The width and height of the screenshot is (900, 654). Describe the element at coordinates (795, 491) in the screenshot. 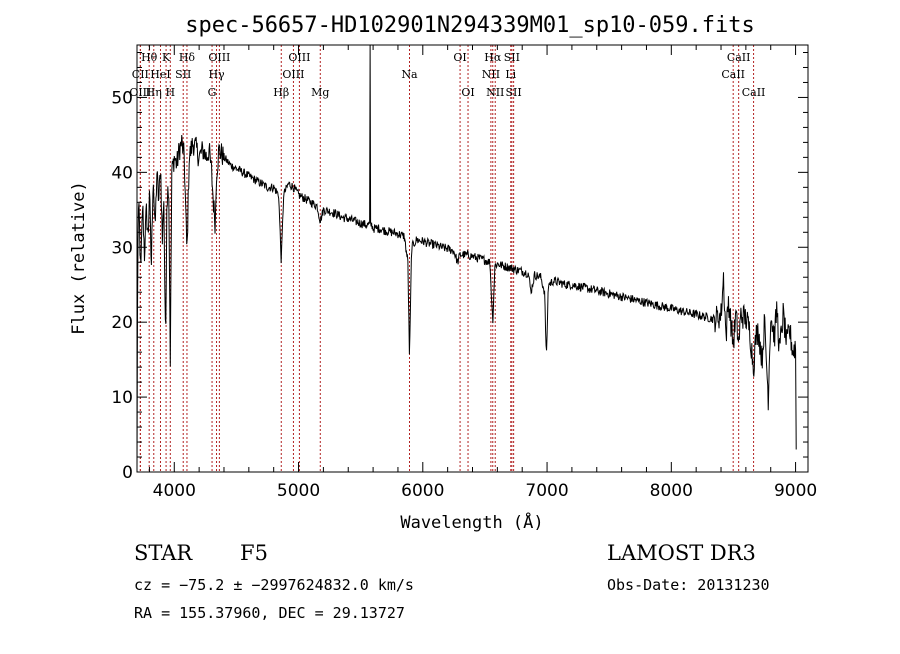

I see `x-tick-label-9000: 9000` at that location.